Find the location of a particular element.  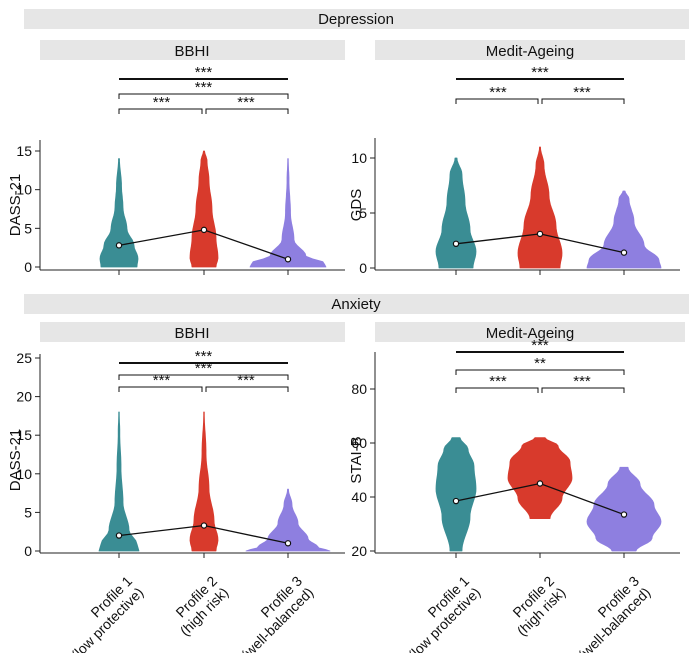

y-tick-label: 80 is located at coordinates (359, 389).